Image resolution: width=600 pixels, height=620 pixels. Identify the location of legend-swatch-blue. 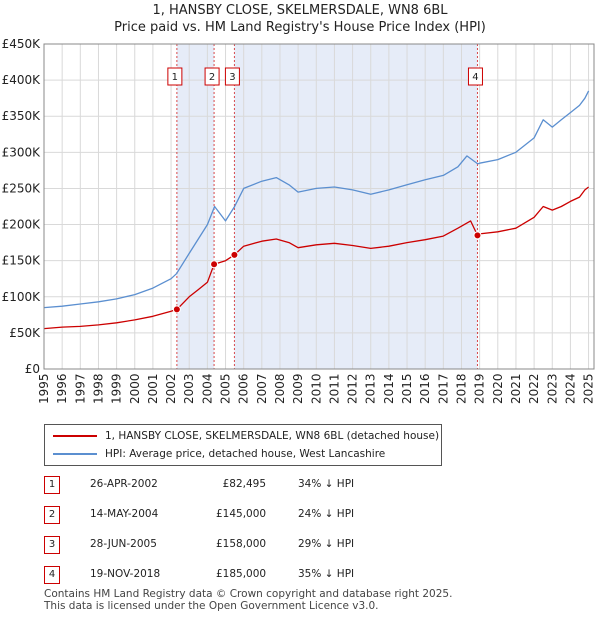
(75, 454).